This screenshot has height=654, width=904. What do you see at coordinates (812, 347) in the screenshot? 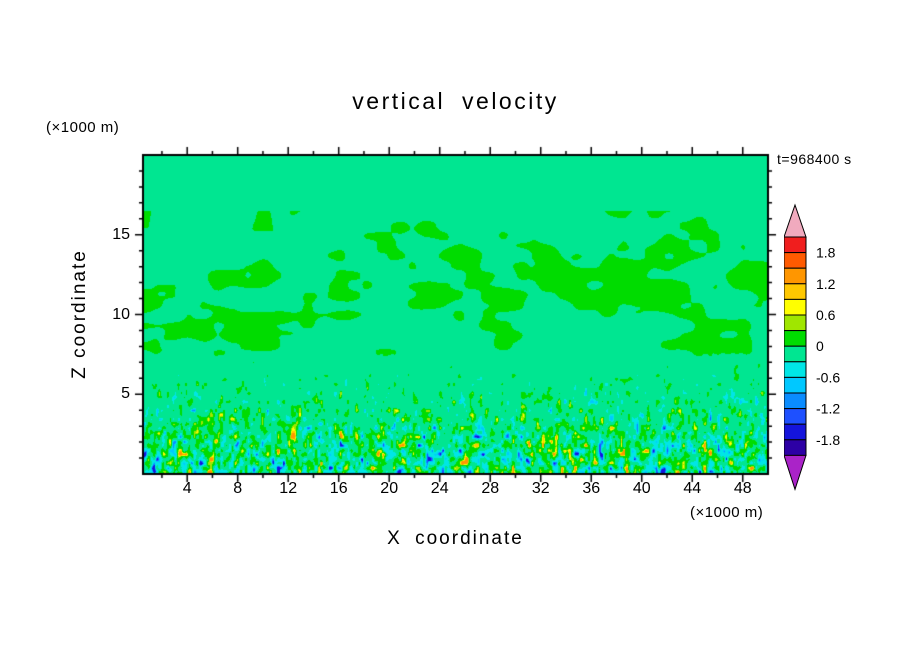
I see `colorbar: 1.8 1.2 0.6 0 -0.6 -1.2 -1.8` at bounding box center [812, 347].